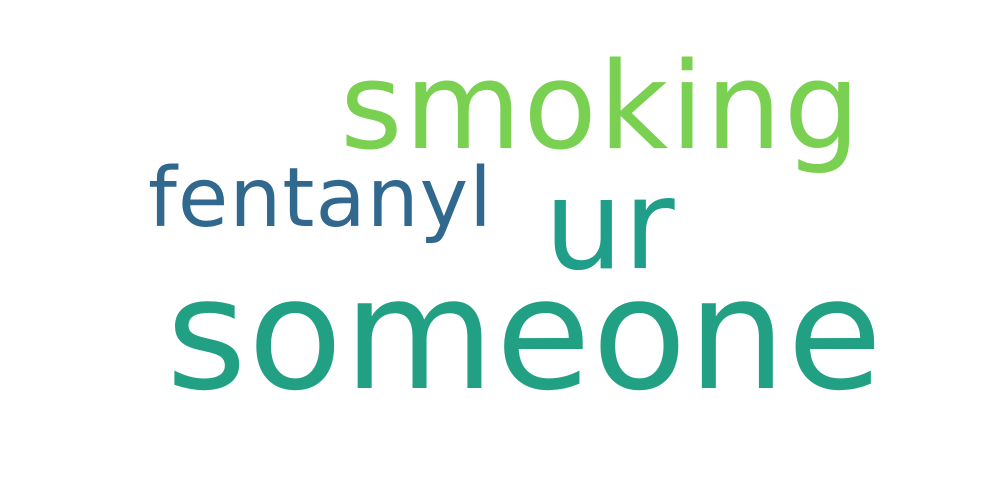  What do you see at coordinates (601, 107) in the screenshot?
I see `word-smoking: smoking` at bounding box center [601, 107].